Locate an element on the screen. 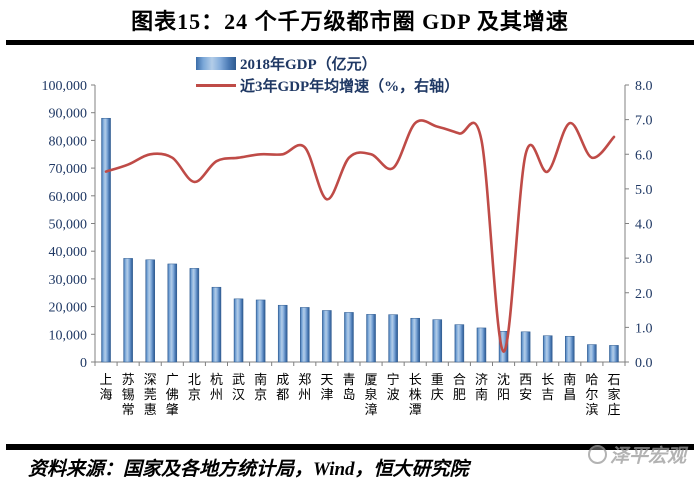 Image resolution: width=700 pixels, height=490 pixels. category-label: 广 is located at coordinates (172, 379).